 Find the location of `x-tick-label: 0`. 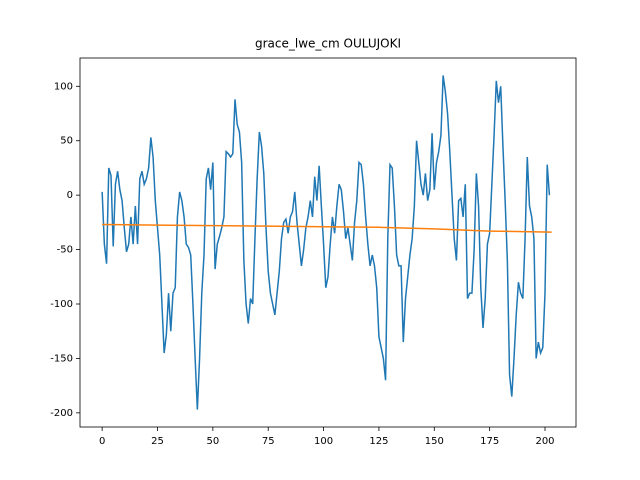

x-tick-label: 0 is located at coordinates (102, 441).